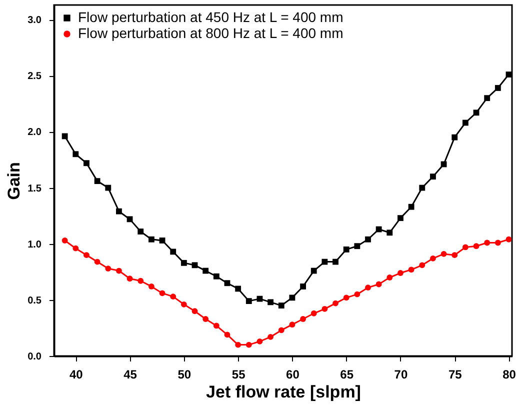 This screenshot has width=526, height=413. What do you see at coordinates (347, 375) in the screenshot?
I see `x-tick-label: 65` at bounding box center [347, 375].